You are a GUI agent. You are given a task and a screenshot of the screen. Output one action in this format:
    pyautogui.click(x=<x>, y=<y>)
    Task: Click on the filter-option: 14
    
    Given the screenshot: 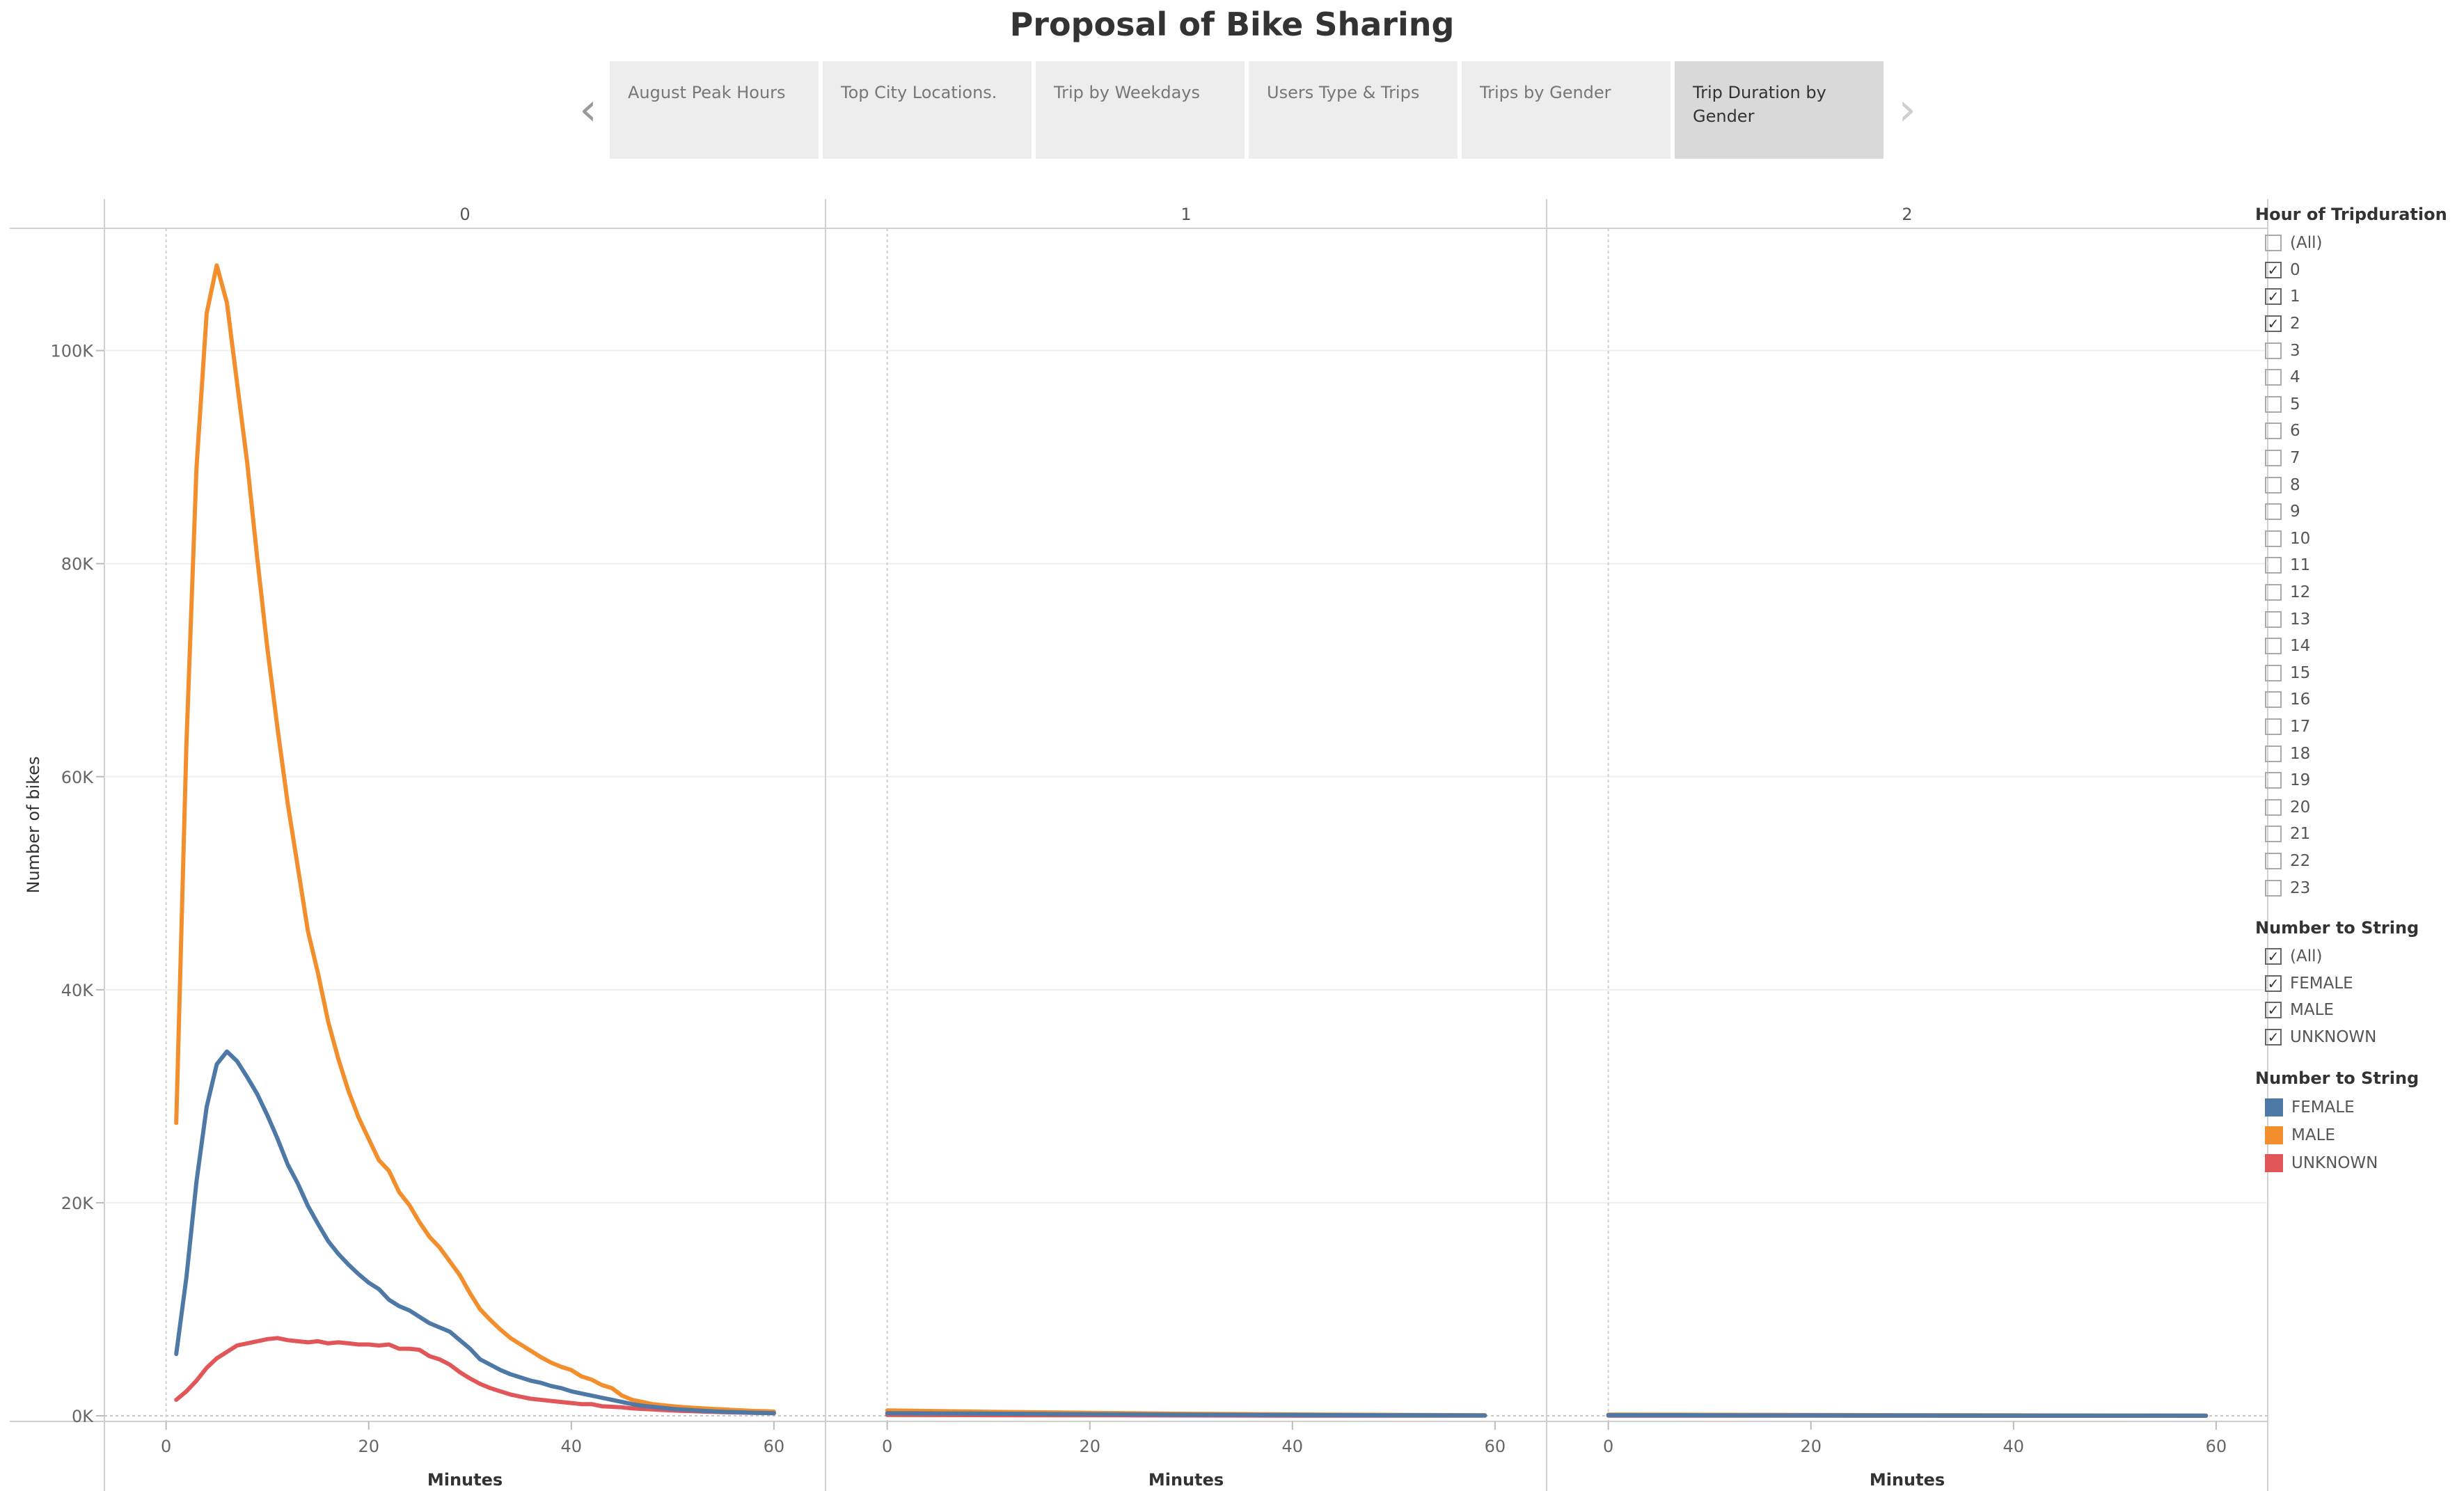 What is the action you would take?
    pyautogui.click(x=2356, y=646)
    